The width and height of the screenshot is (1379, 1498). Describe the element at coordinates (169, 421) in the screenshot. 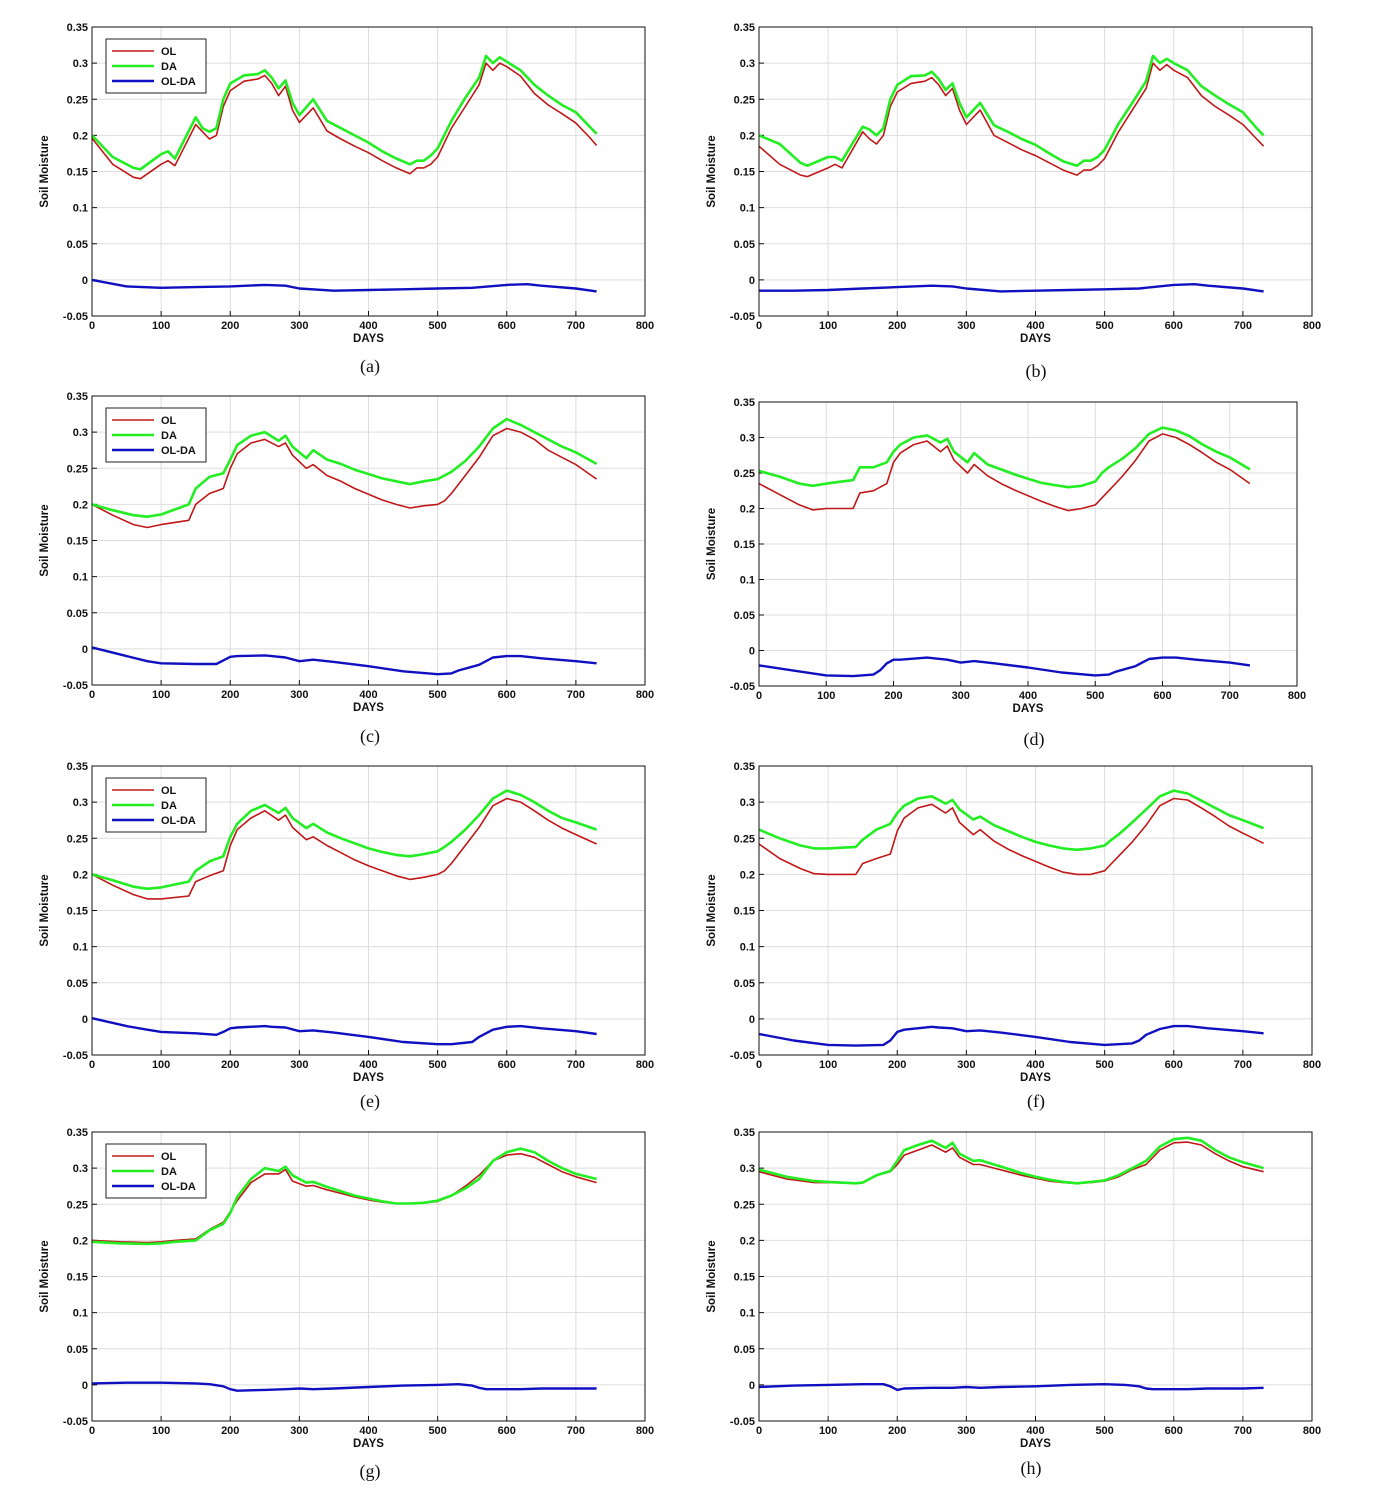

I see `legend-label: OL` at that location.